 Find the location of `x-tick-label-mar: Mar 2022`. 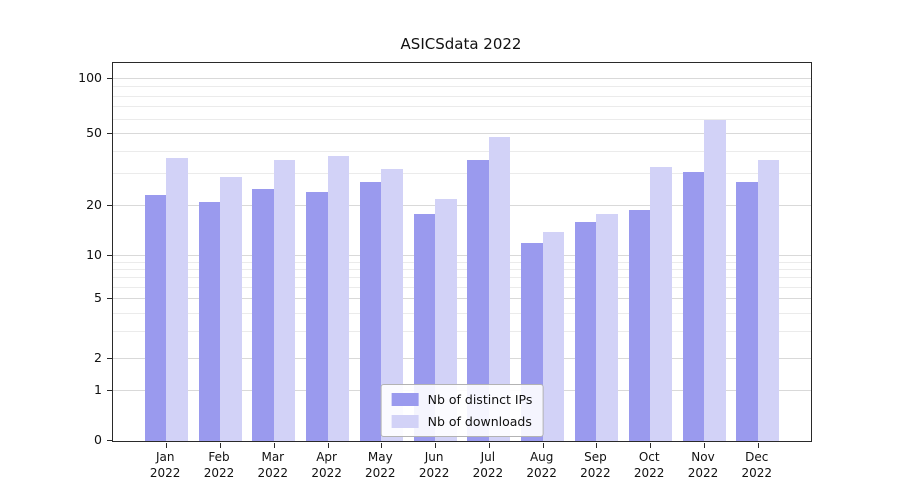

x-tick-label-mar: Mar 2022 is located at coordinates (273, 465).